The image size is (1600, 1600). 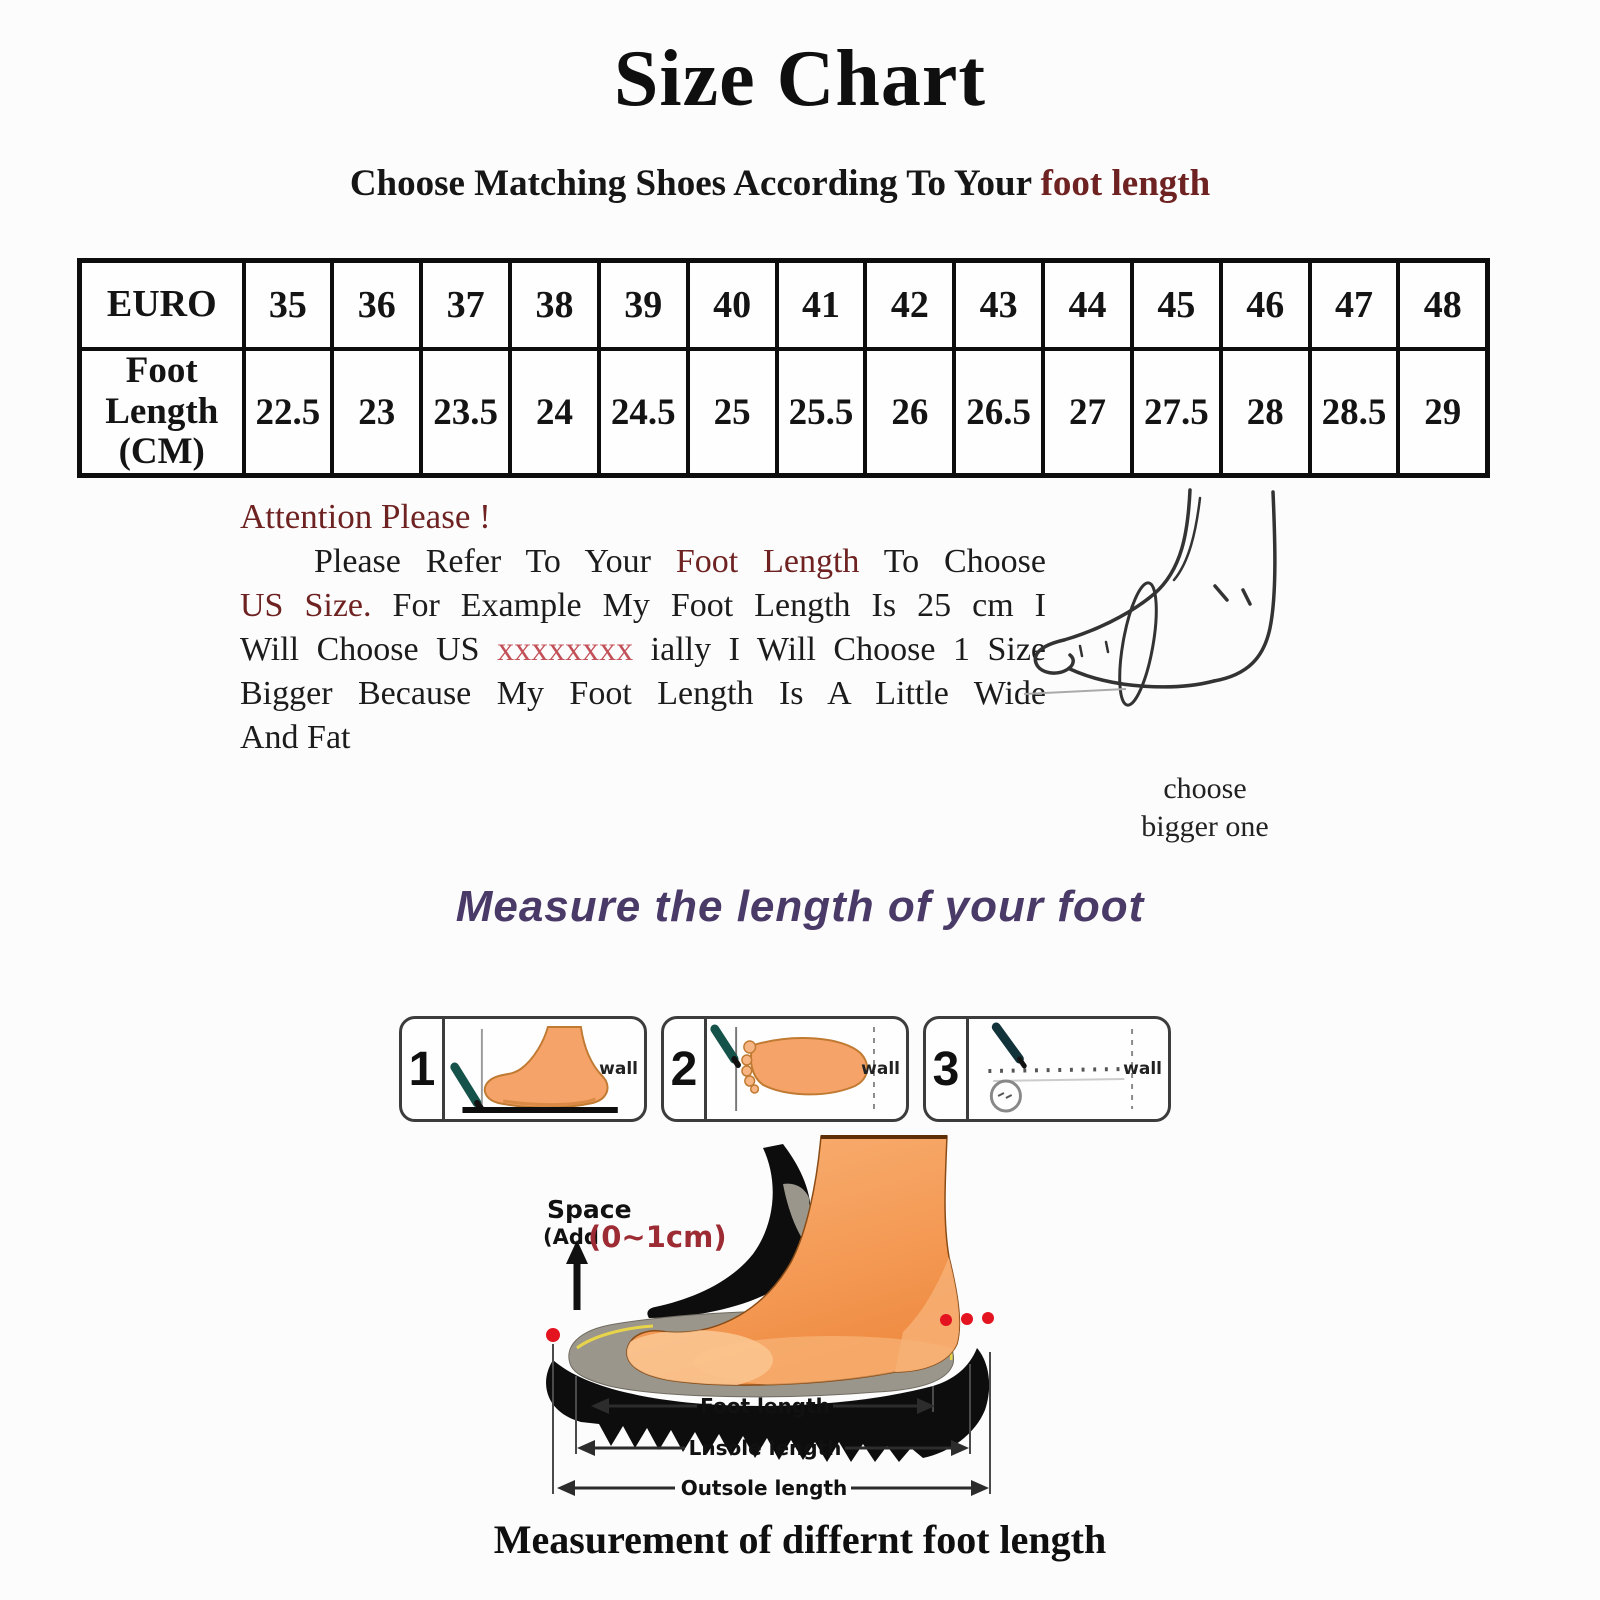 What do you see at coordinates (288, 304) in the screenshot?
I see `euro-size-cell: 35` at bounding box center [288, 304].